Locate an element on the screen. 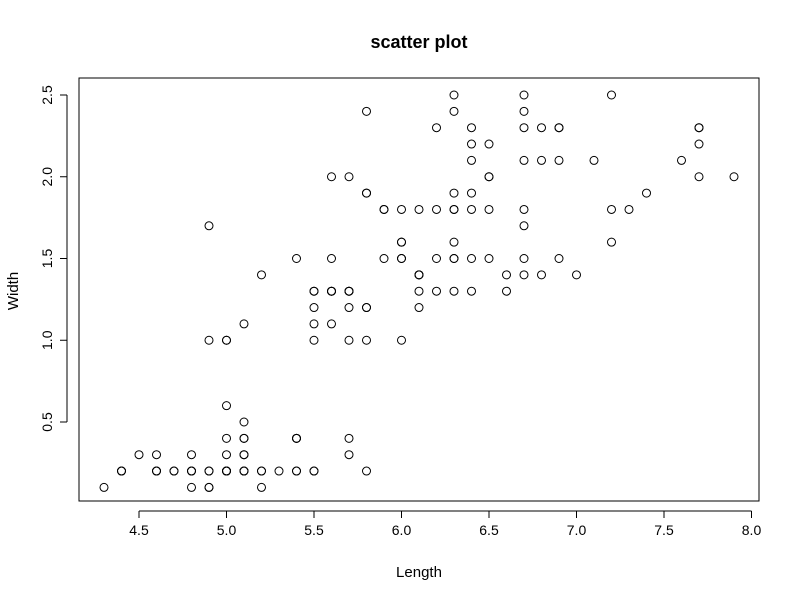  x-axis-label: Length is located at coordinates (419, 572).